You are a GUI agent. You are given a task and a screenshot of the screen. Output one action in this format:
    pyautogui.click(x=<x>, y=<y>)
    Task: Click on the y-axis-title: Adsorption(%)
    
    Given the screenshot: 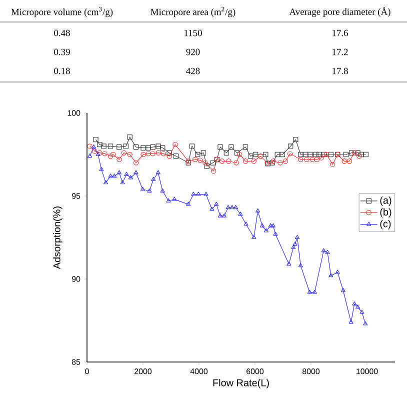 What is the action you would take?
    pyautogui.click(x=57, y=238)
    